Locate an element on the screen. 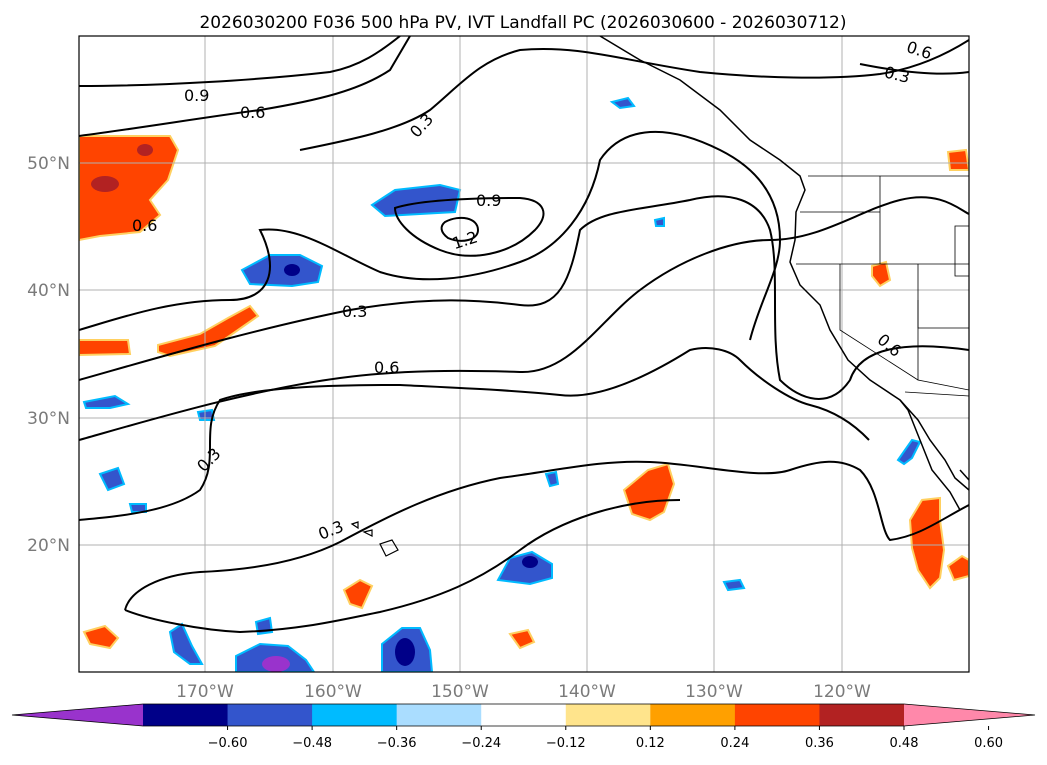  border-ut is located at coordinates (943, 296).